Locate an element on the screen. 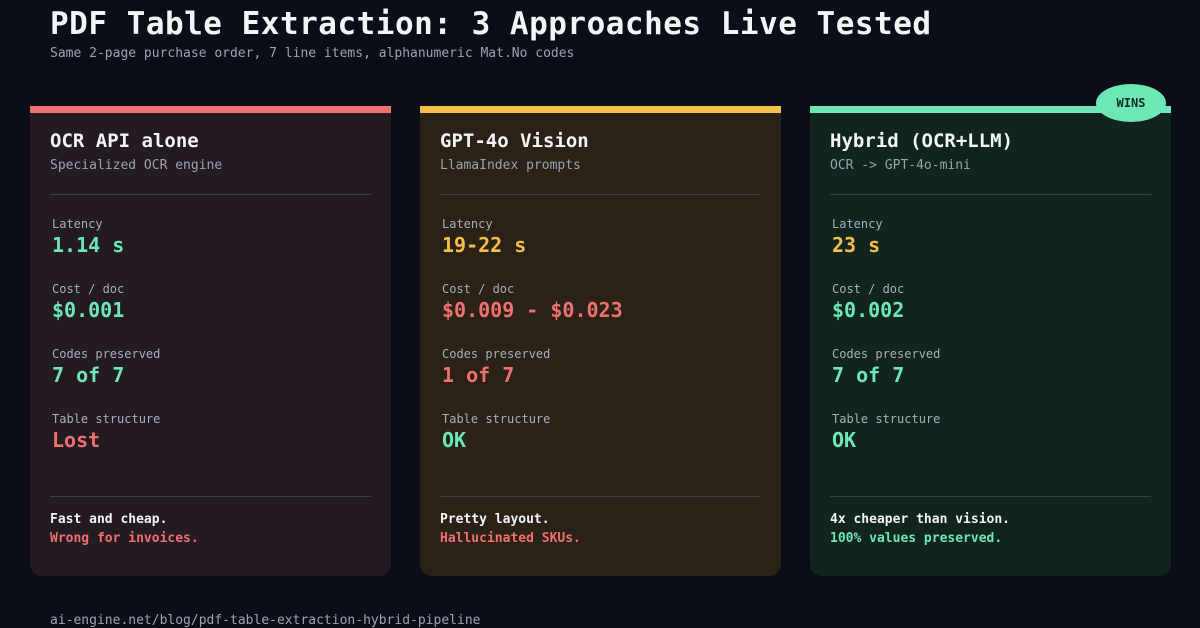 The height and width of the screenshot is (628, 1200). metric-latency: Latency 23 s is located at coordinates (857, 237).